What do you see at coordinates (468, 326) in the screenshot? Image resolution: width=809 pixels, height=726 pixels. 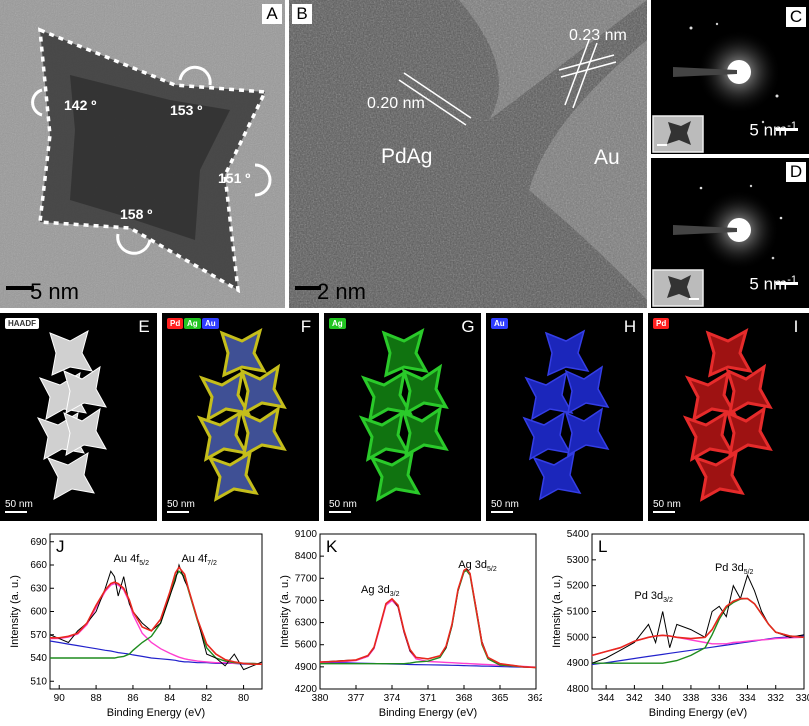 I see `panel-label-g: G` at bounding box center [468, 326].